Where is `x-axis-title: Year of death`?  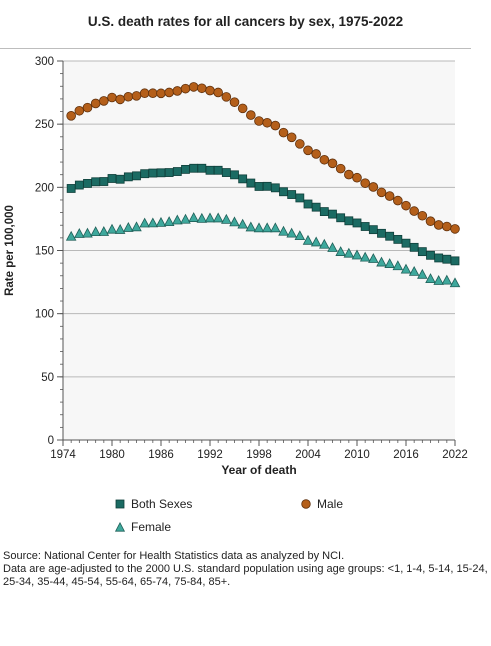
x-axis-title: Year of death is located at coordinates (258, 470).